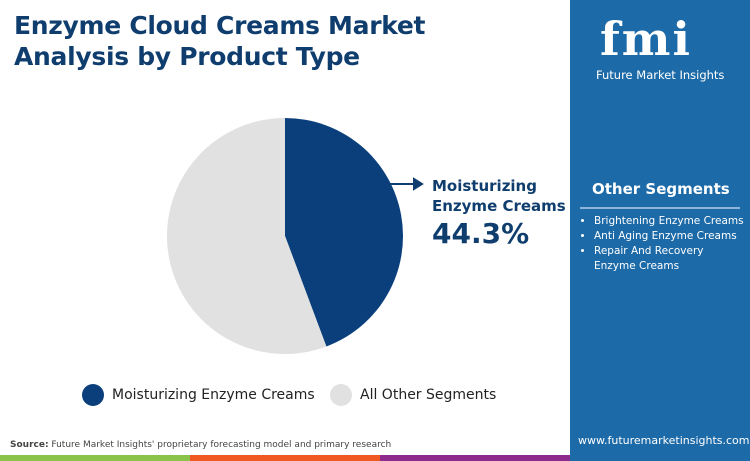 This screenshot has height=461, width=750. What do you see at coordinates (213, 395) in the screenshot?
I see `legend-label: Moisturizing Enzyme Creams` at bounding box center [213, 395].